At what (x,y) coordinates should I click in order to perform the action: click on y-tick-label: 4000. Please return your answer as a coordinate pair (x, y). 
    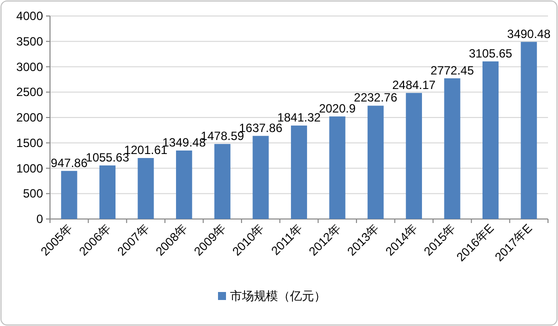
    Looking at the image, I should click on (30, 16).